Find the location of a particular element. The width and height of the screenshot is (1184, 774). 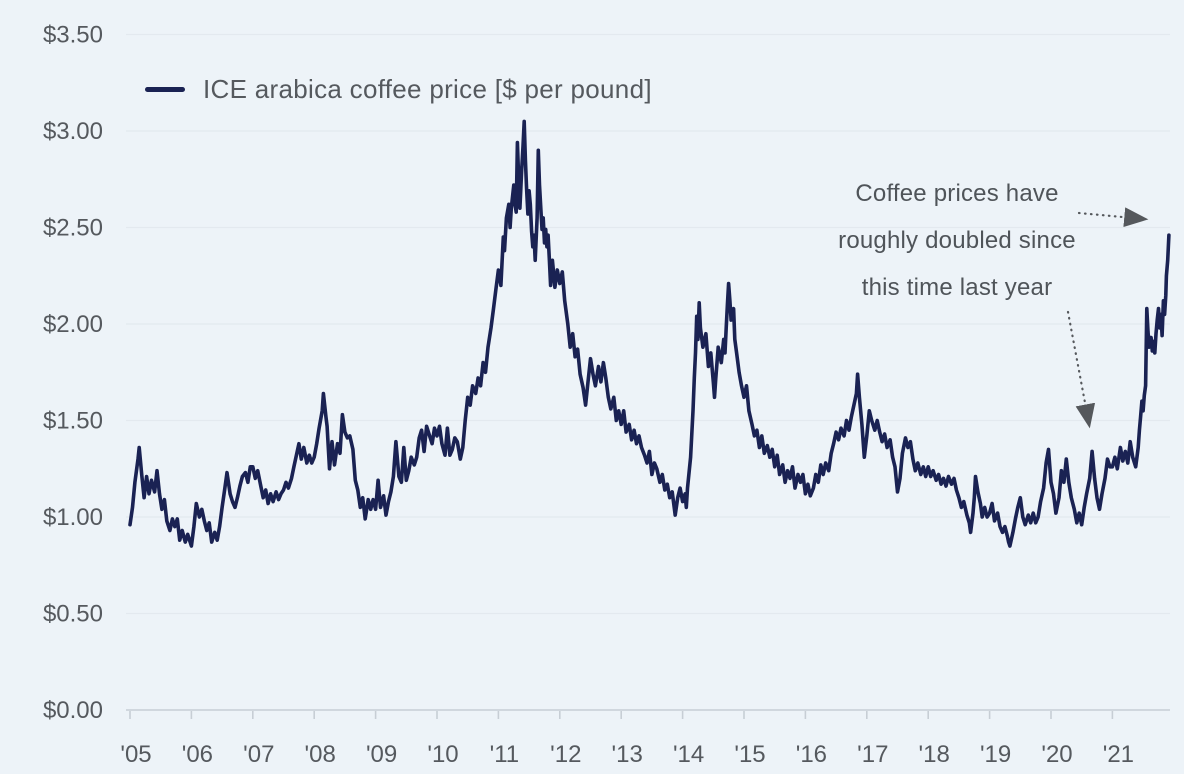

arrow-to-last-year-price-icon is located at coordinates (1081, 369).